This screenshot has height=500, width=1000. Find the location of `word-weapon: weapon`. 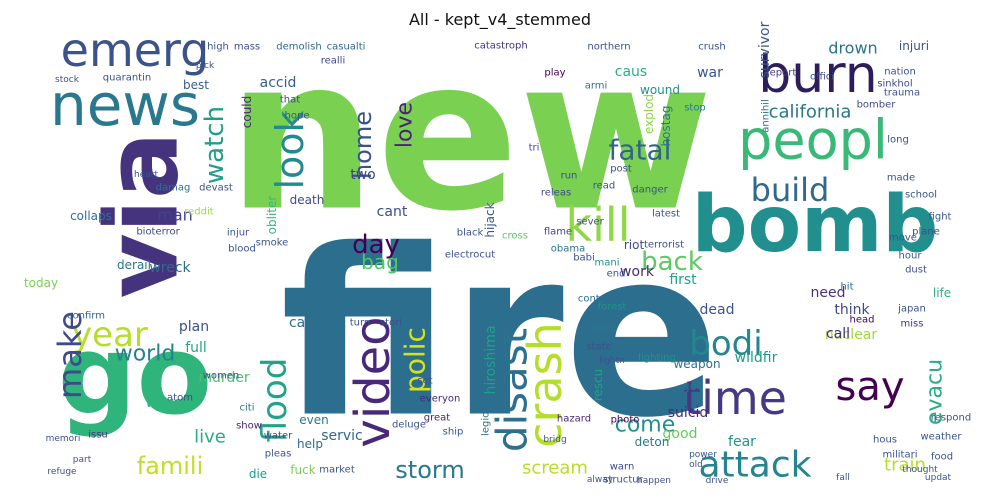

word-weapon: weapon is located at coordinates (696, 364).